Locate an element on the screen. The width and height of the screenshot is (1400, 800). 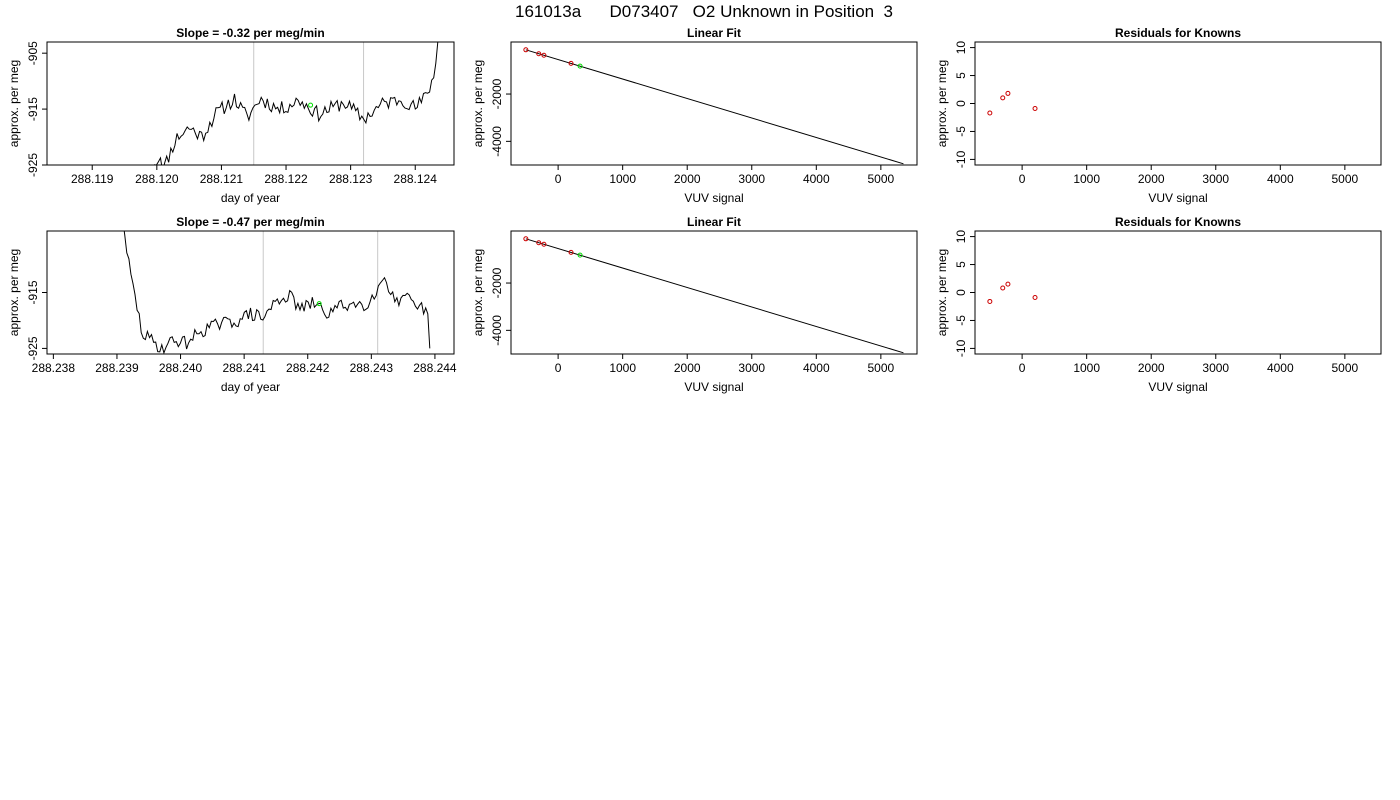
r2-residuals-xtick-label-3: 3000 is located at coordinates (1215, 368).